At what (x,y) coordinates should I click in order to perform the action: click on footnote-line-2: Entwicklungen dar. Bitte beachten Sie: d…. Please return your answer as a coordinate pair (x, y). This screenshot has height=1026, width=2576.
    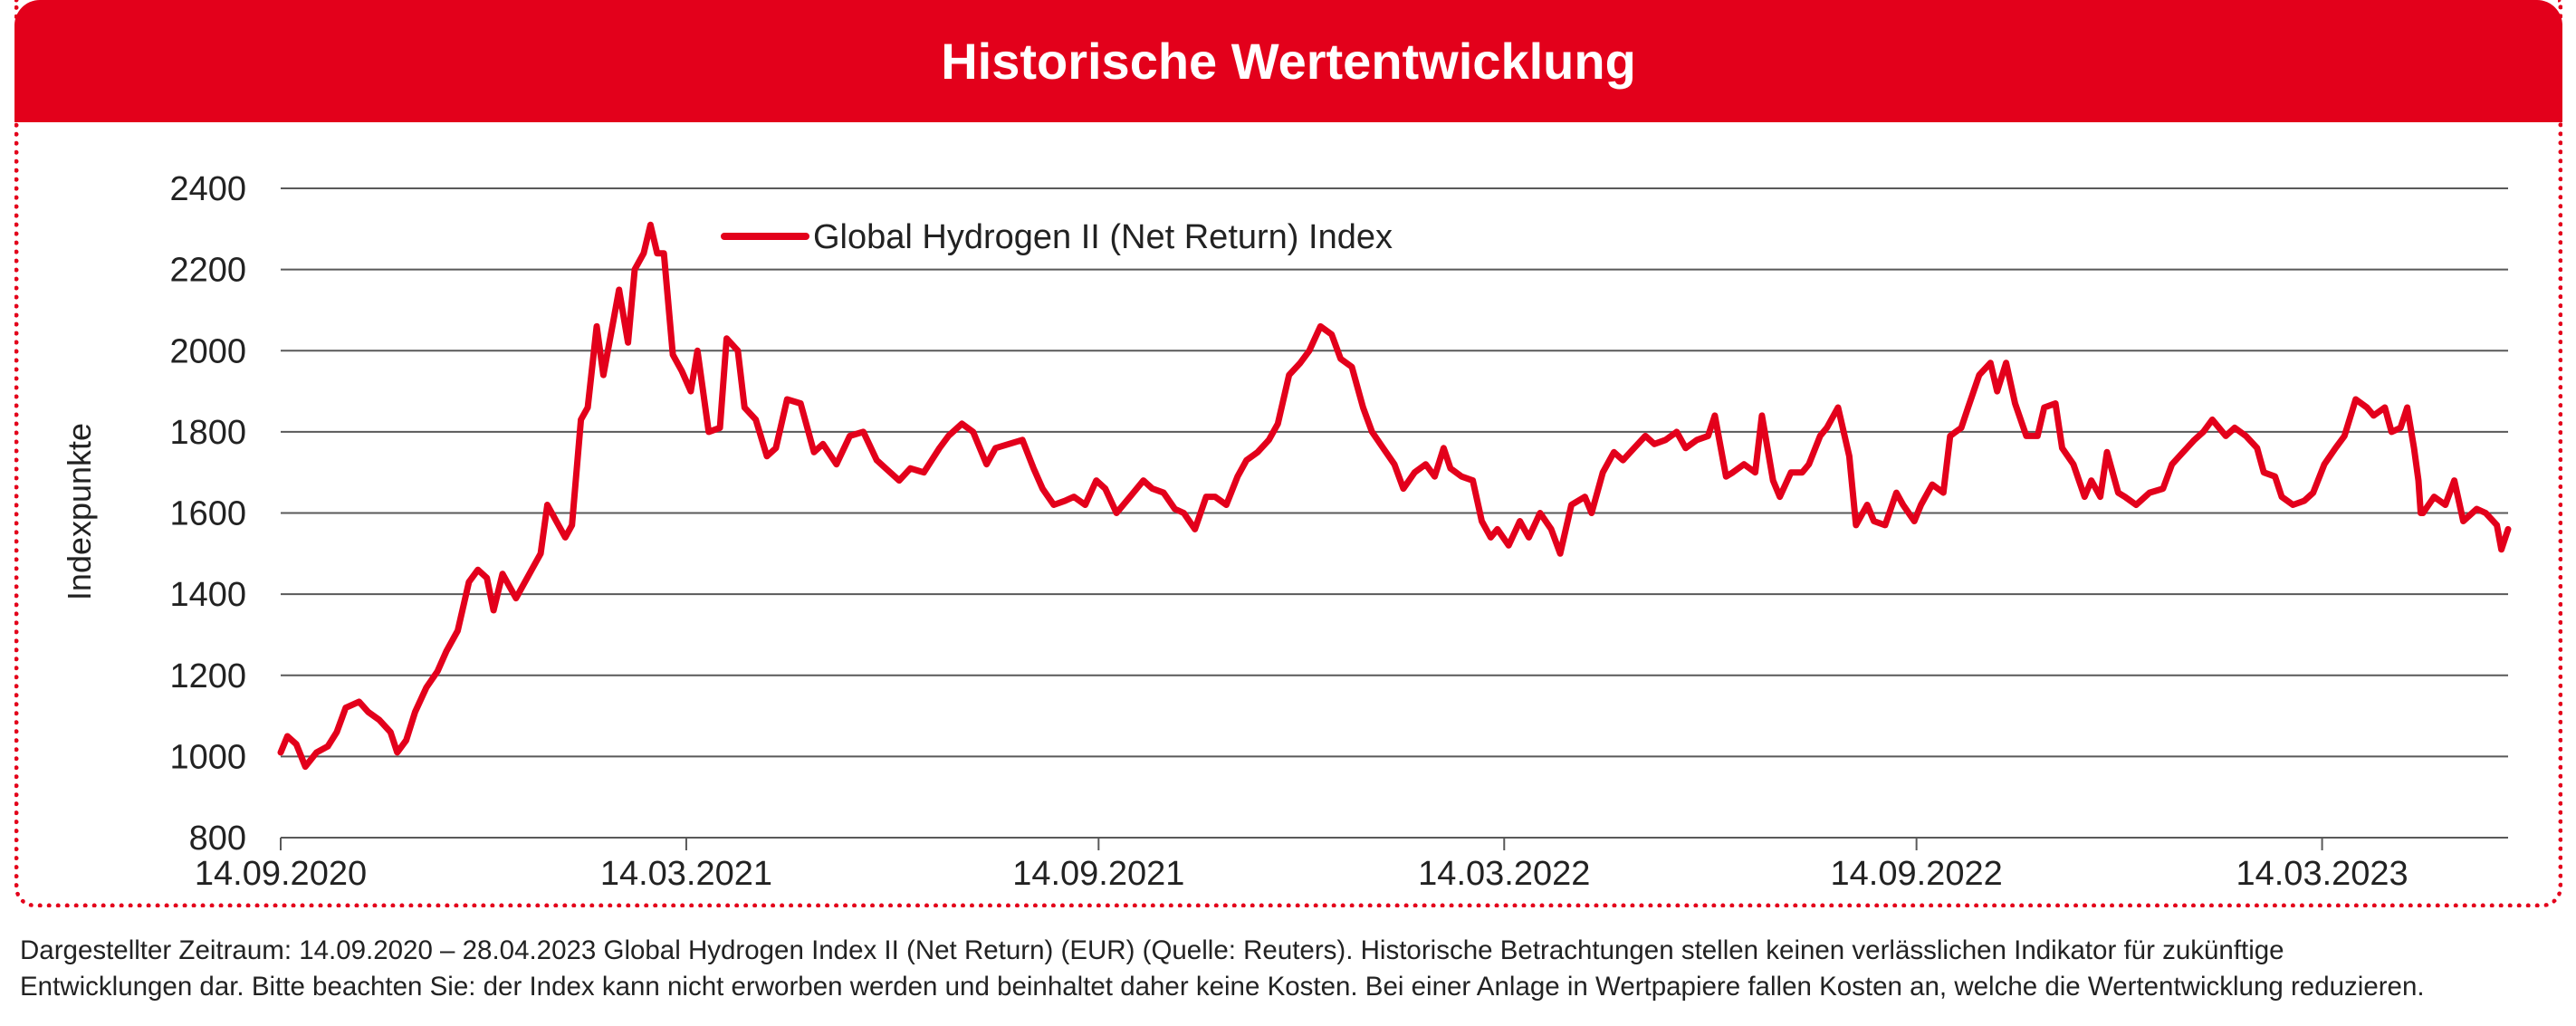
    Looking at the image, I should click on (1222, 987).